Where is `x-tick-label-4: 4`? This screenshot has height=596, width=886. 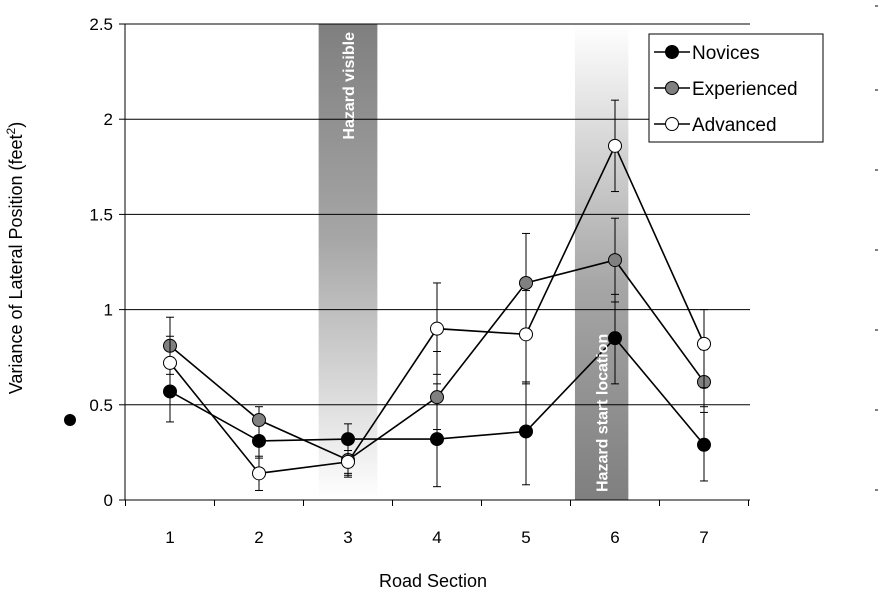
x-tick-label-4: 4 is located at coordinates (436, 537).